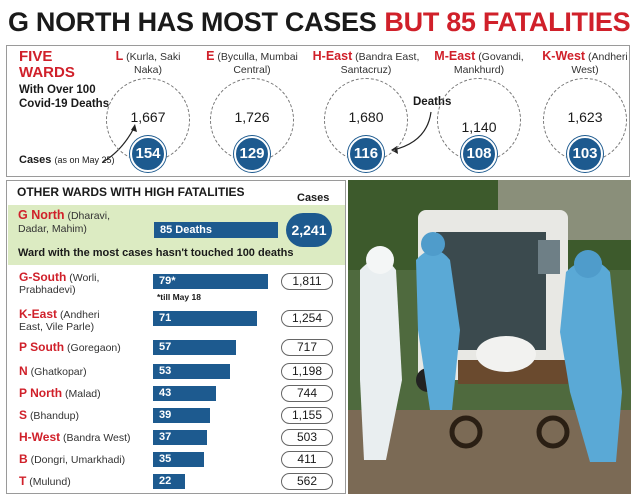  What do you see at coordinates (205, 318) in the screenshot?
I see `deaths-bar: 71` at bounding box center [205, 318].